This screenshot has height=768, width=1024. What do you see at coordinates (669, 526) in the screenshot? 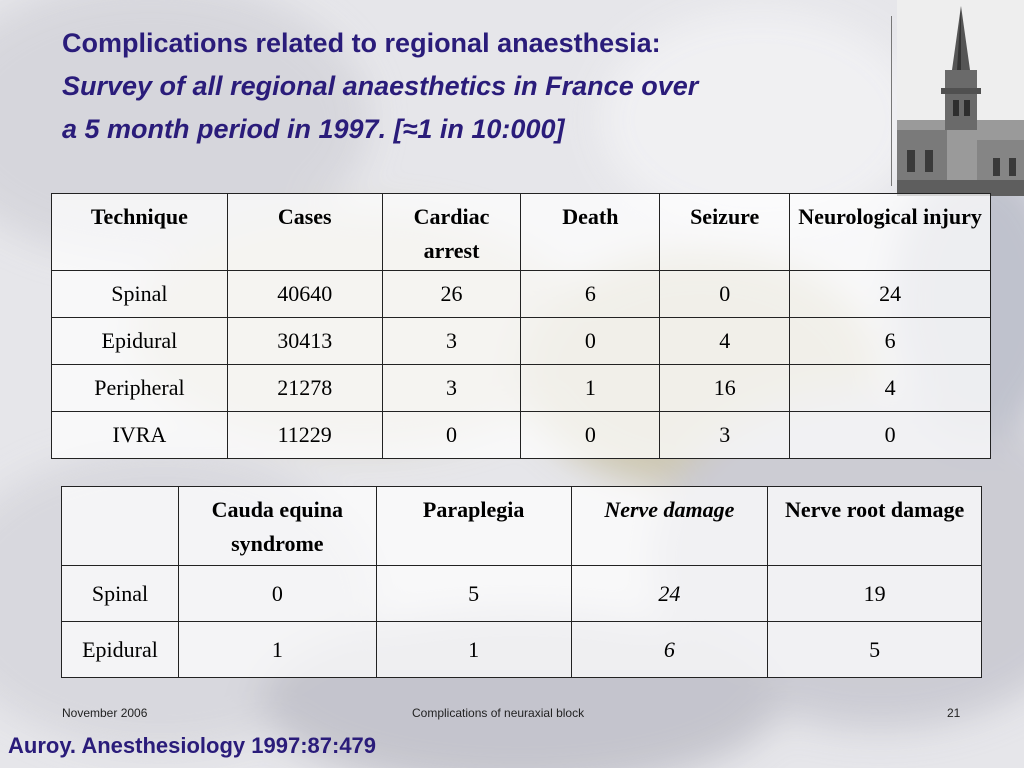
I see `header-nerve-damage: Nerve damage` at bounding box center [669, 526].